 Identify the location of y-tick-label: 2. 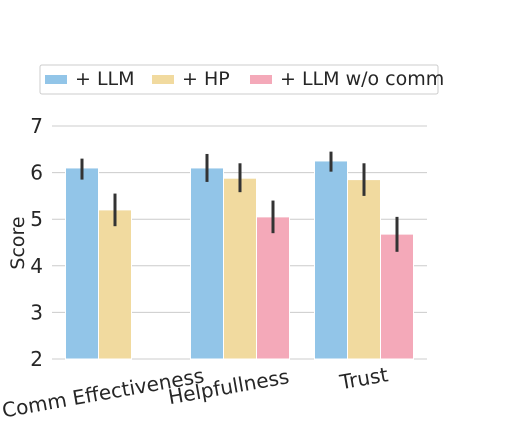
(36, 359).